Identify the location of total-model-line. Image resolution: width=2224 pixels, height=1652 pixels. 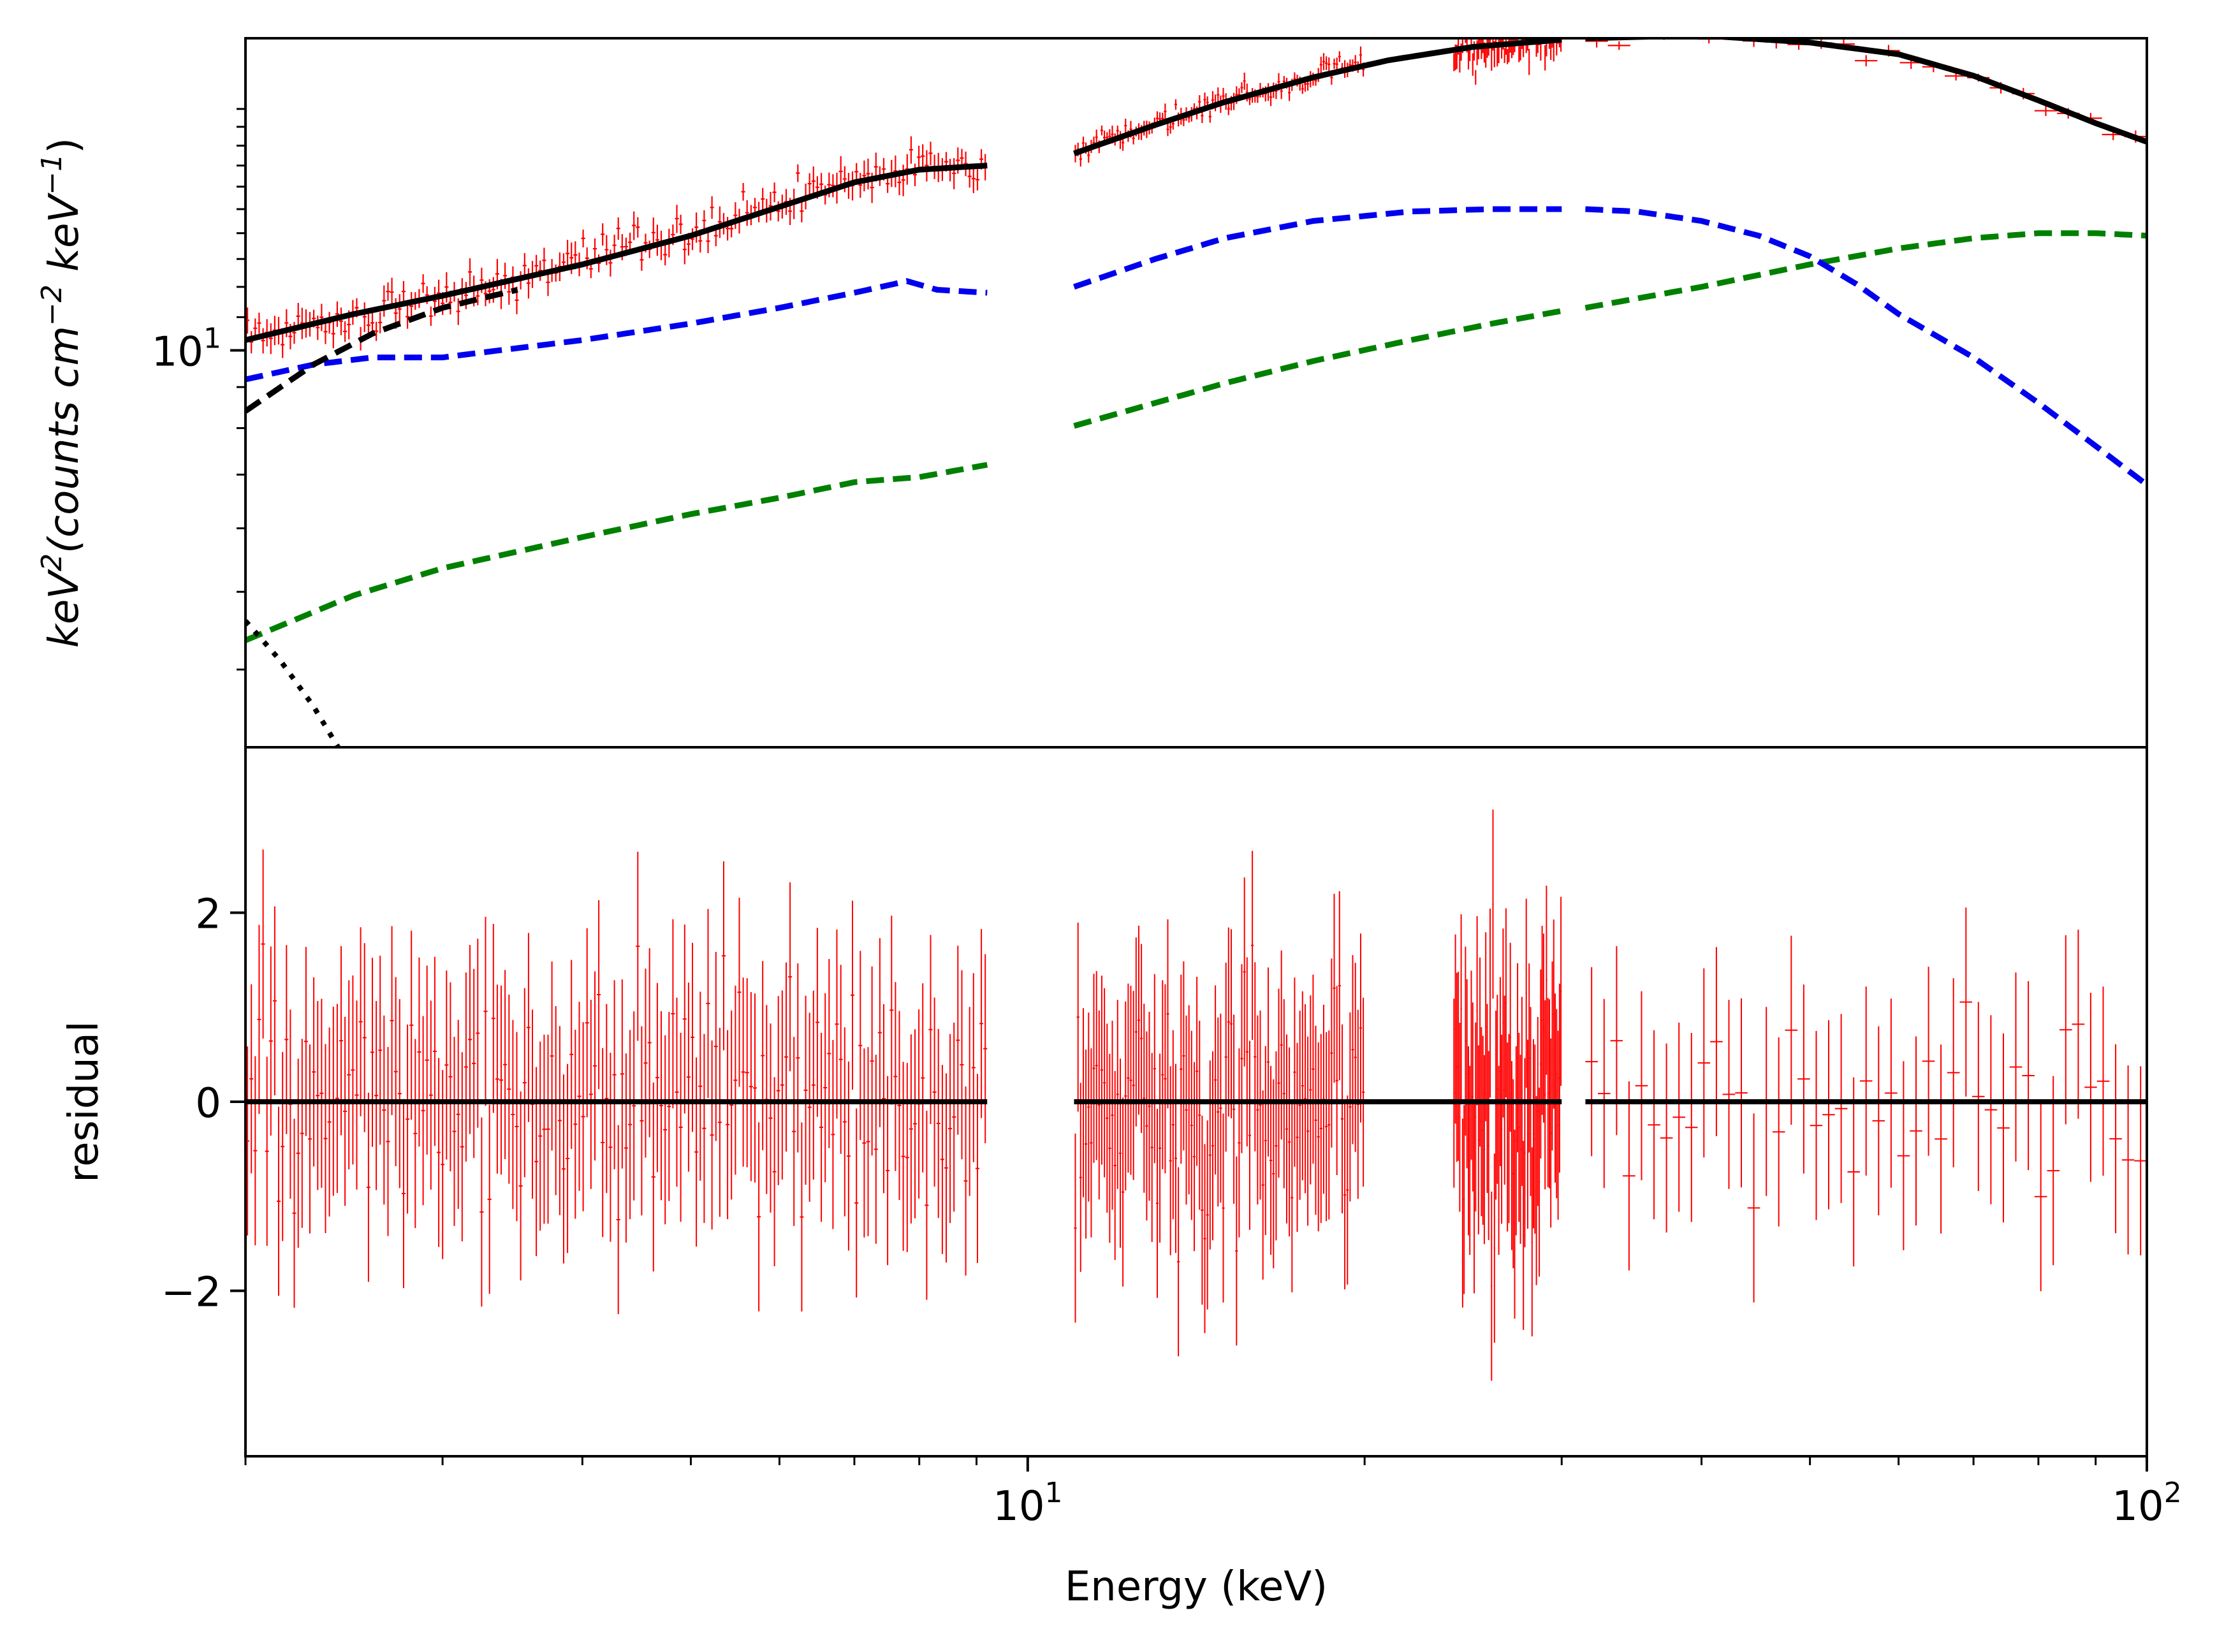
(616, 253).